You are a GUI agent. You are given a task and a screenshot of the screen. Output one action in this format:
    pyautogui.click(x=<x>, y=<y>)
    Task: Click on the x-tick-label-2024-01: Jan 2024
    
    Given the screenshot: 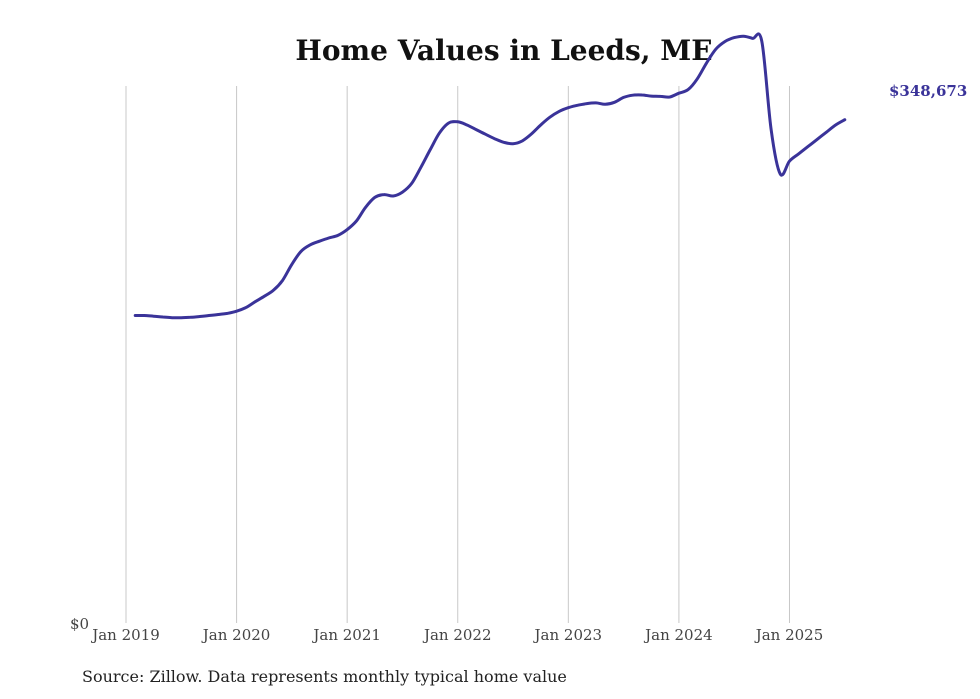 What is the action you would take?
    pyautogui.click(x=678, y=635)
    